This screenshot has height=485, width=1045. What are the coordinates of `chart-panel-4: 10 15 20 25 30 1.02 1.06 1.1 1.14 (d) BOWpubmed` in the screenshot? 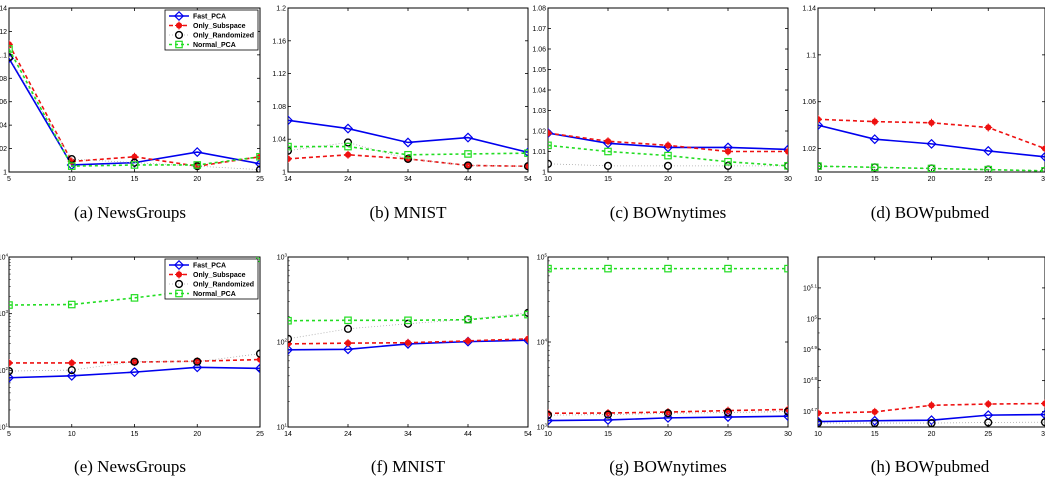 It's located at (923, 114).